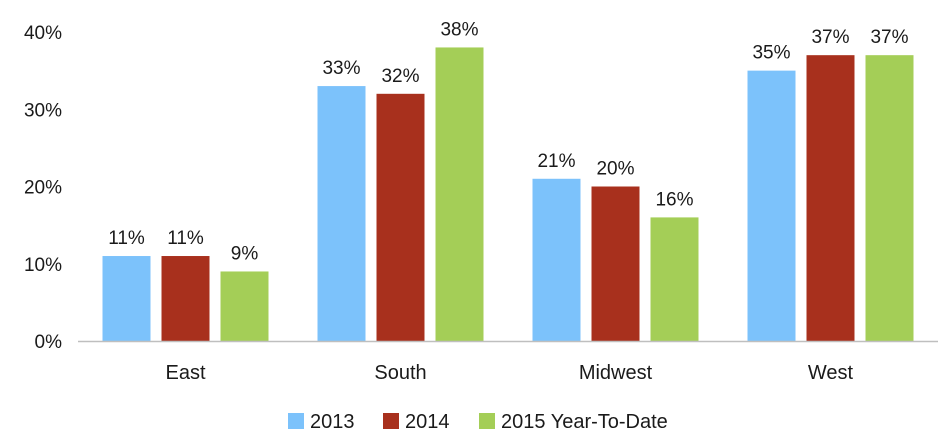  I want to click on y-tick-label: 20%, so click(43, 188).